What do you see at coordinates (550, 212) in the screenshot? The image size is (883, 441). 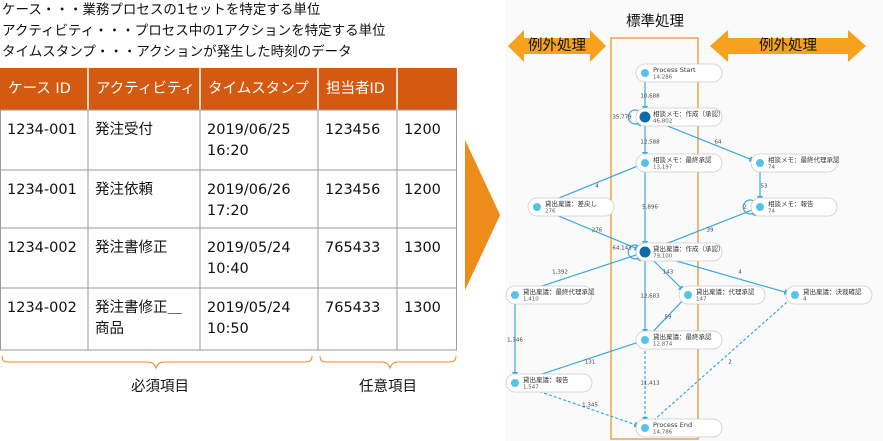 I see `node-count: 276` at bounding box center [550, 212].